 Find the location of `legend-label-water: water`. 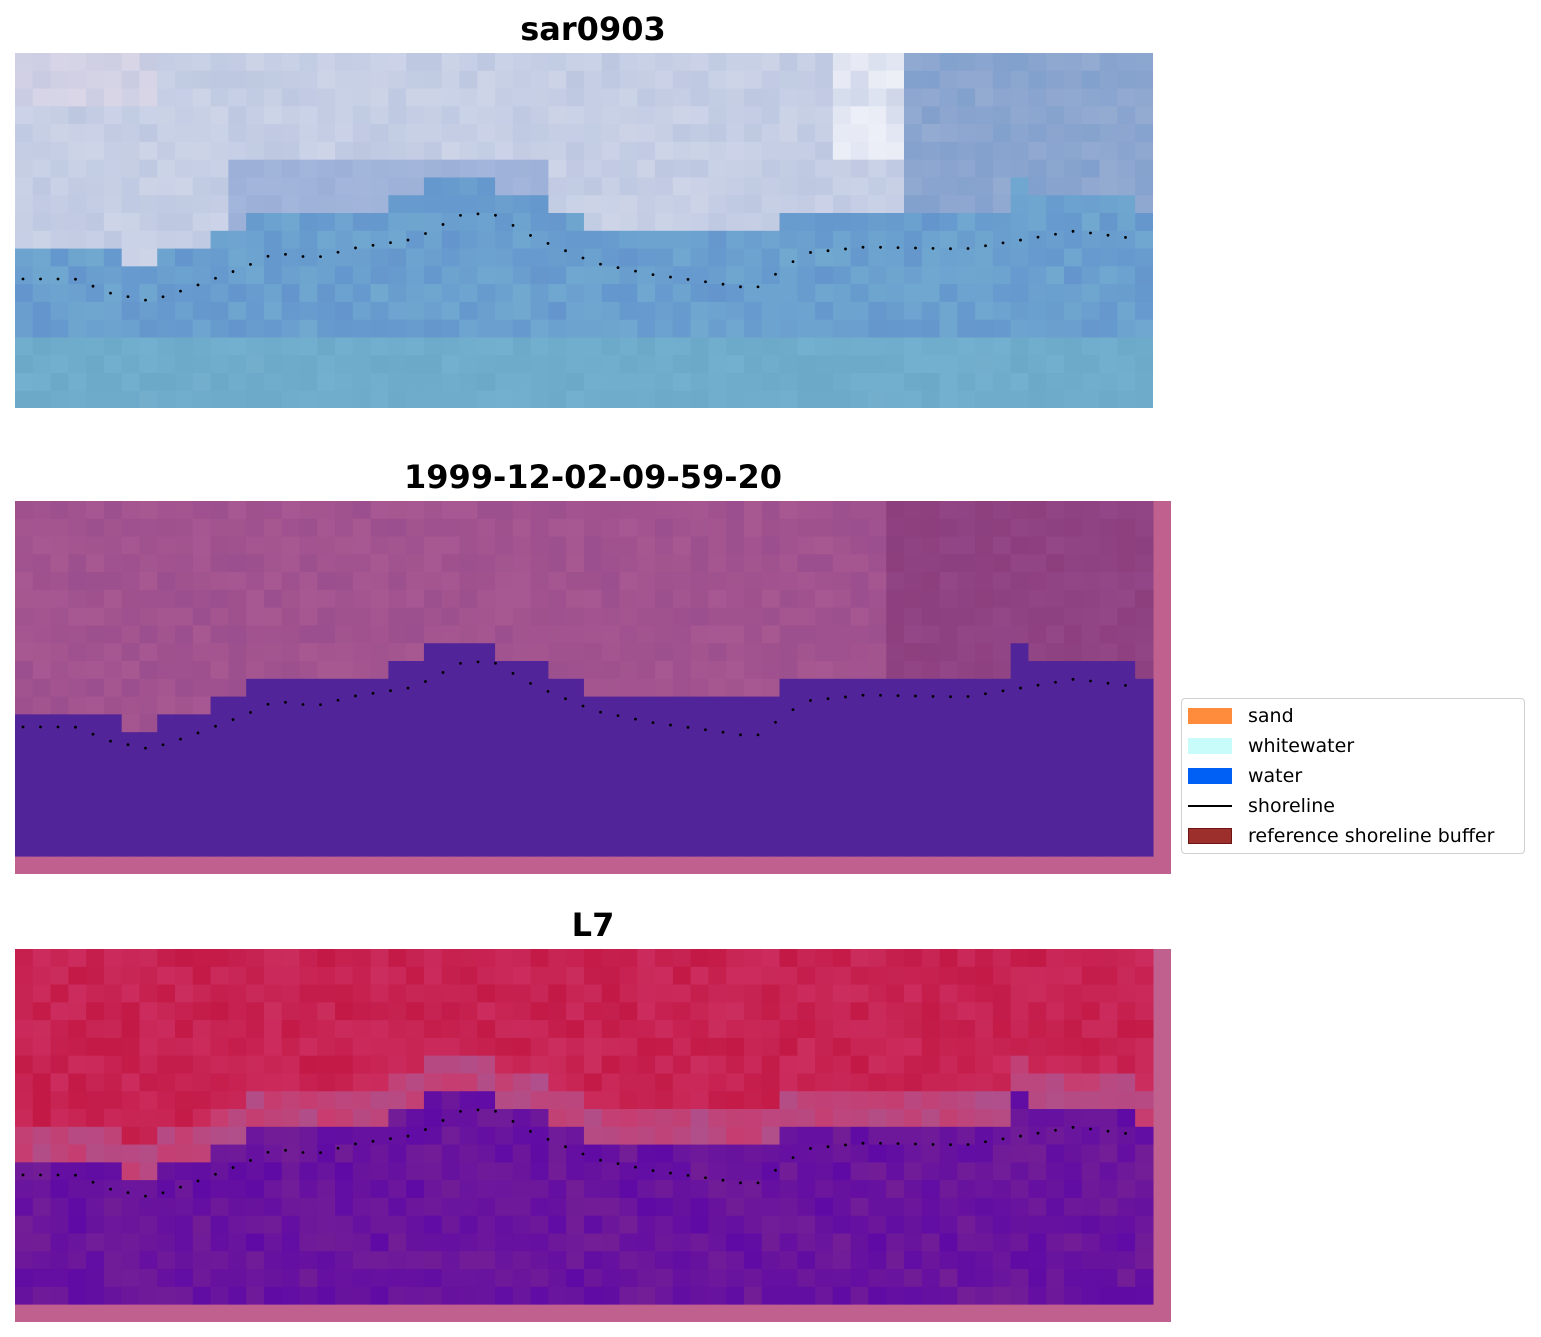

legend-label-water: water is located at coordinates (1275, 776).